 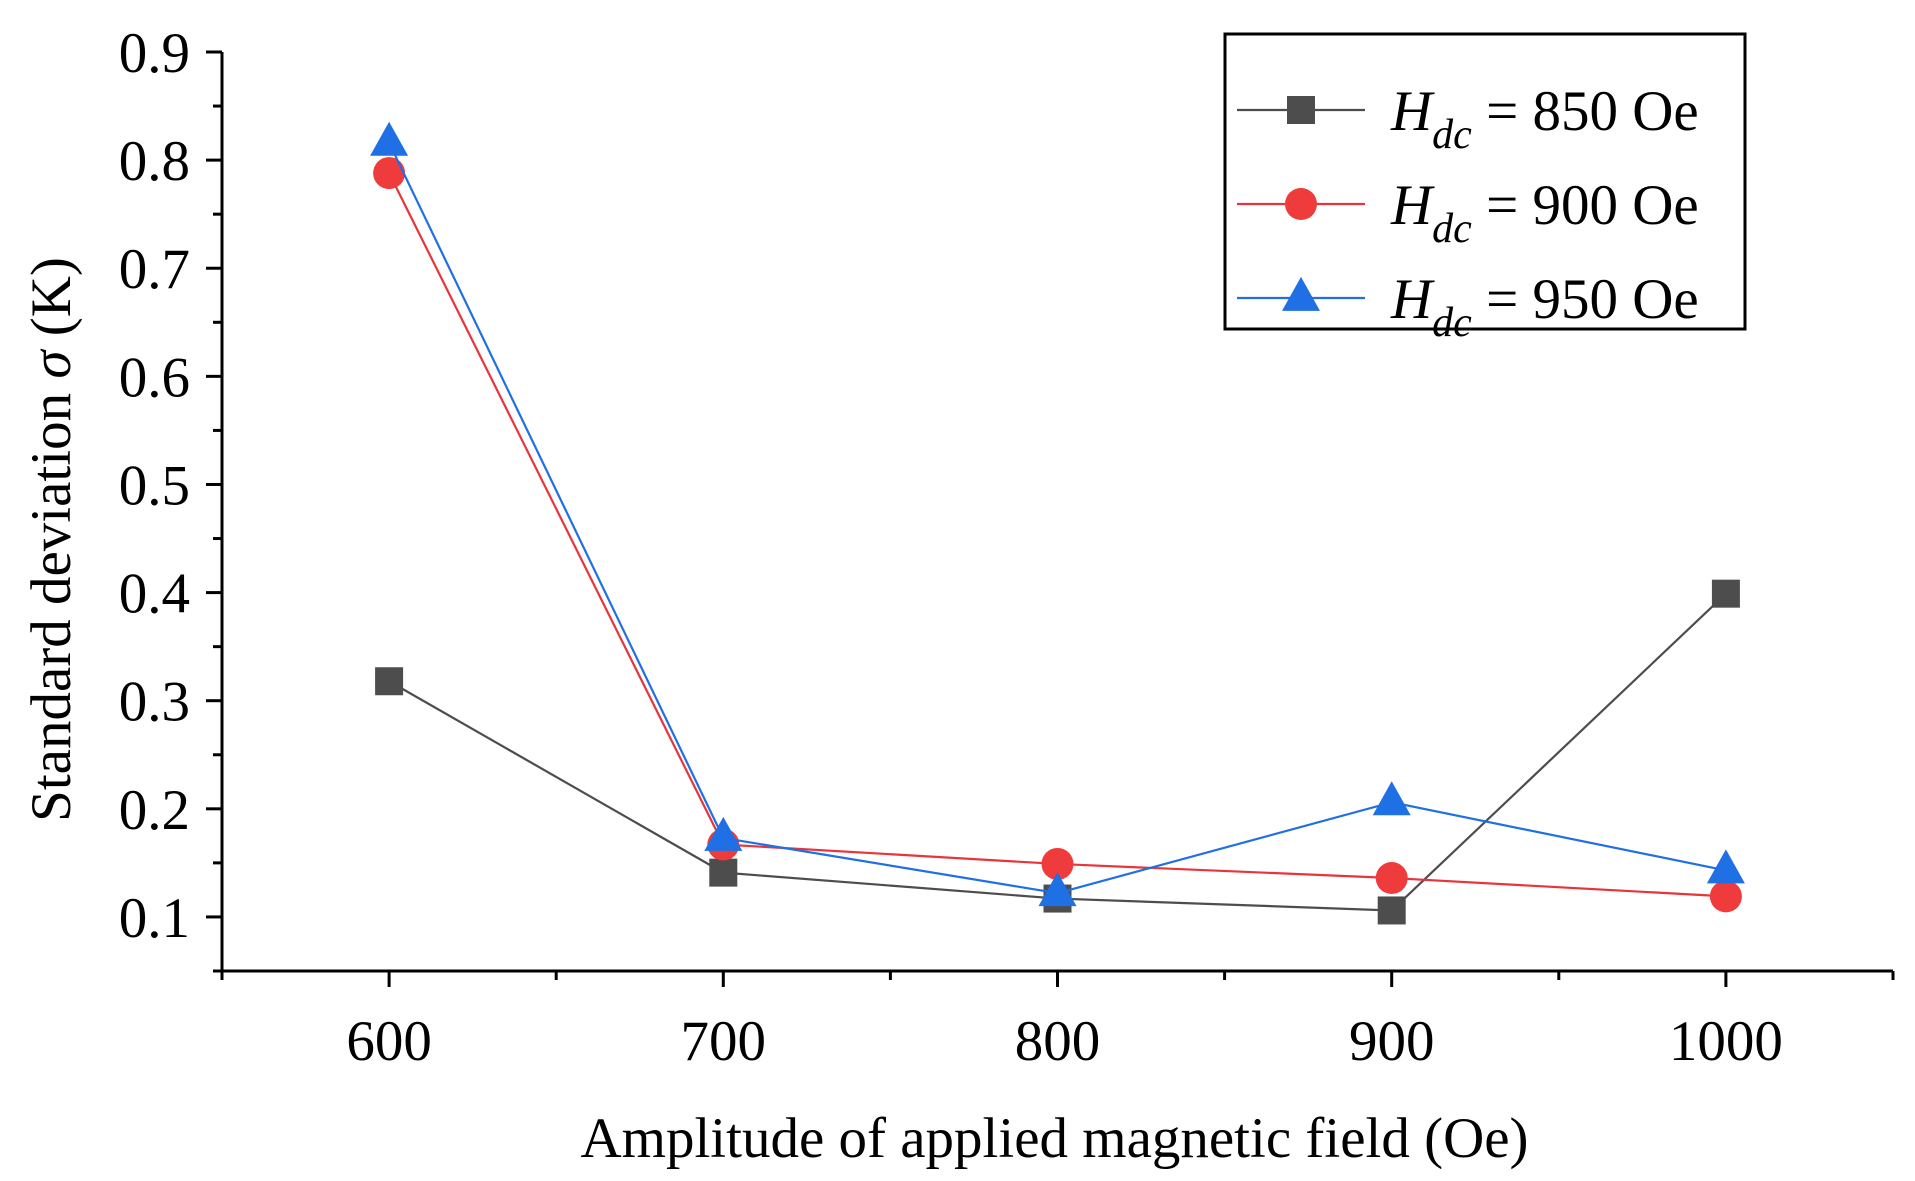 What do you see at coordinates (1585, 111) in the screenshot?
I see `legend-label-value: = 850 Oe` at bounding box center [1585, 111].